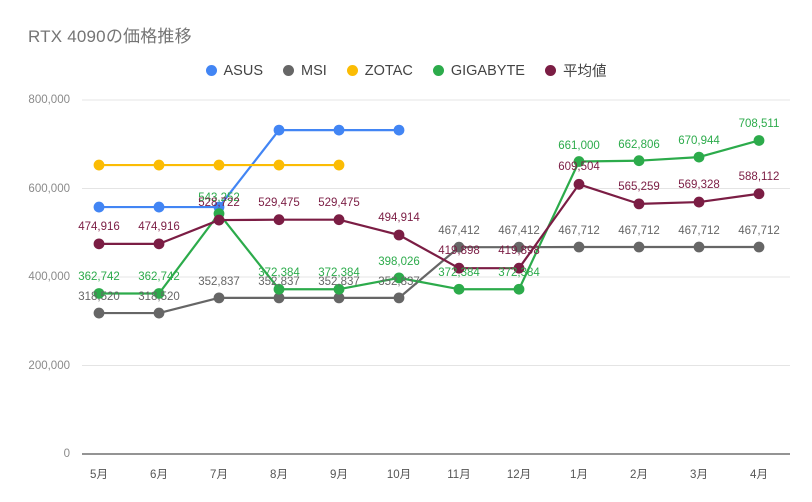 The image size is (812, 502). Describe the element at coordinates (759, 475) in the screenshot. I see `x-tick-label: 4月` at that location.